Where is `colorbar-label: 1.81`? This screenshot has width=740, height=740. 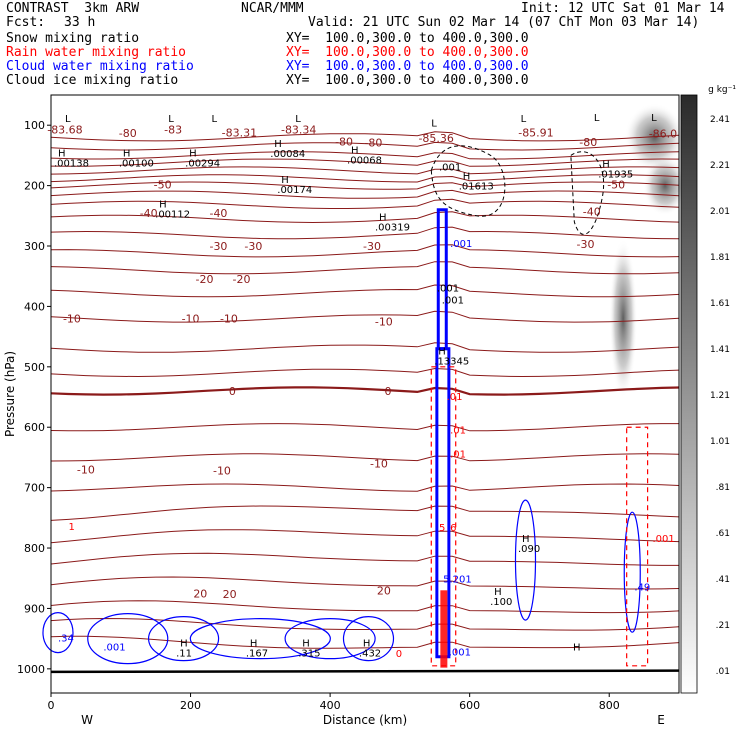 colorbar-label: 1.81 is located at coordinates (720, 258).